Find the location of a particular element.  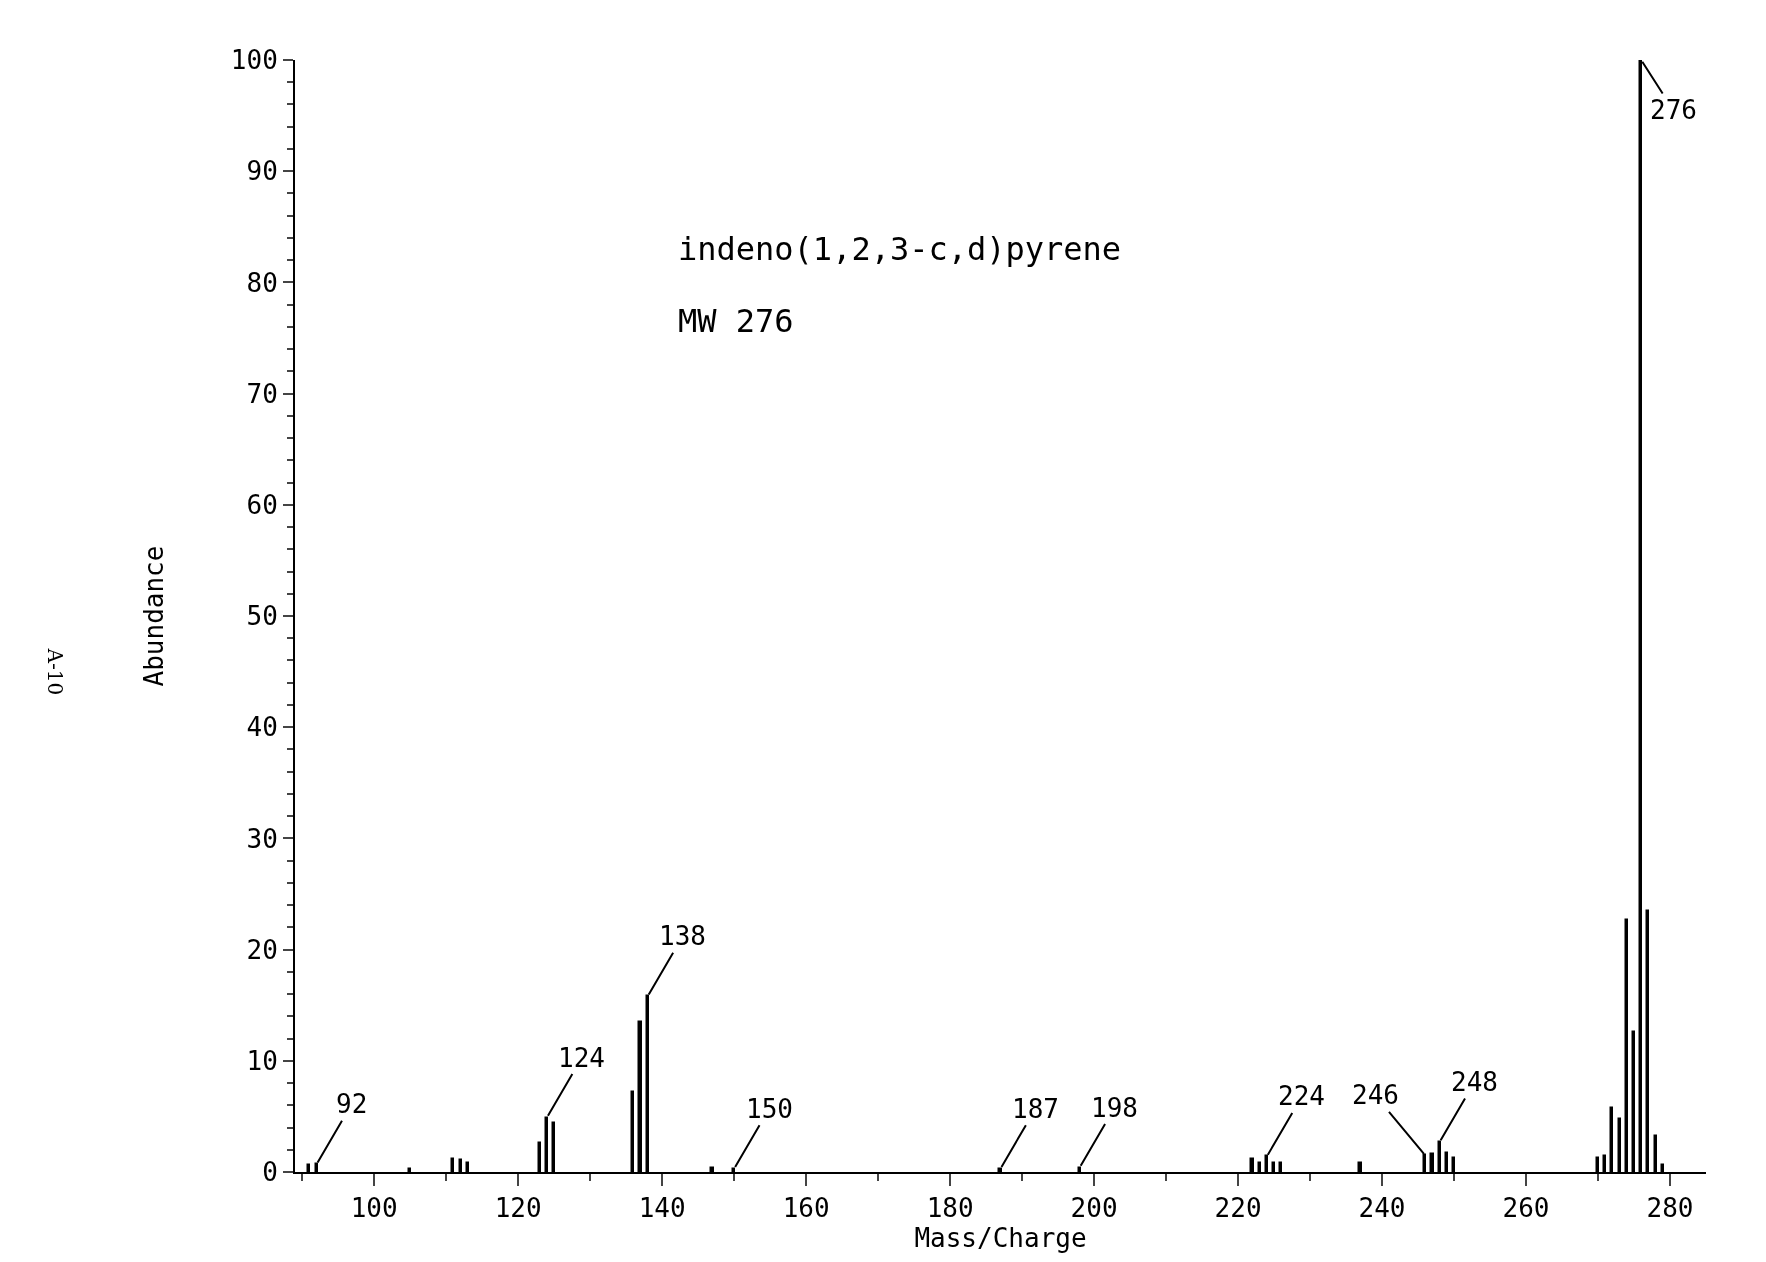

x-tick-label: 260 is located at coordinates (1526, 1208).